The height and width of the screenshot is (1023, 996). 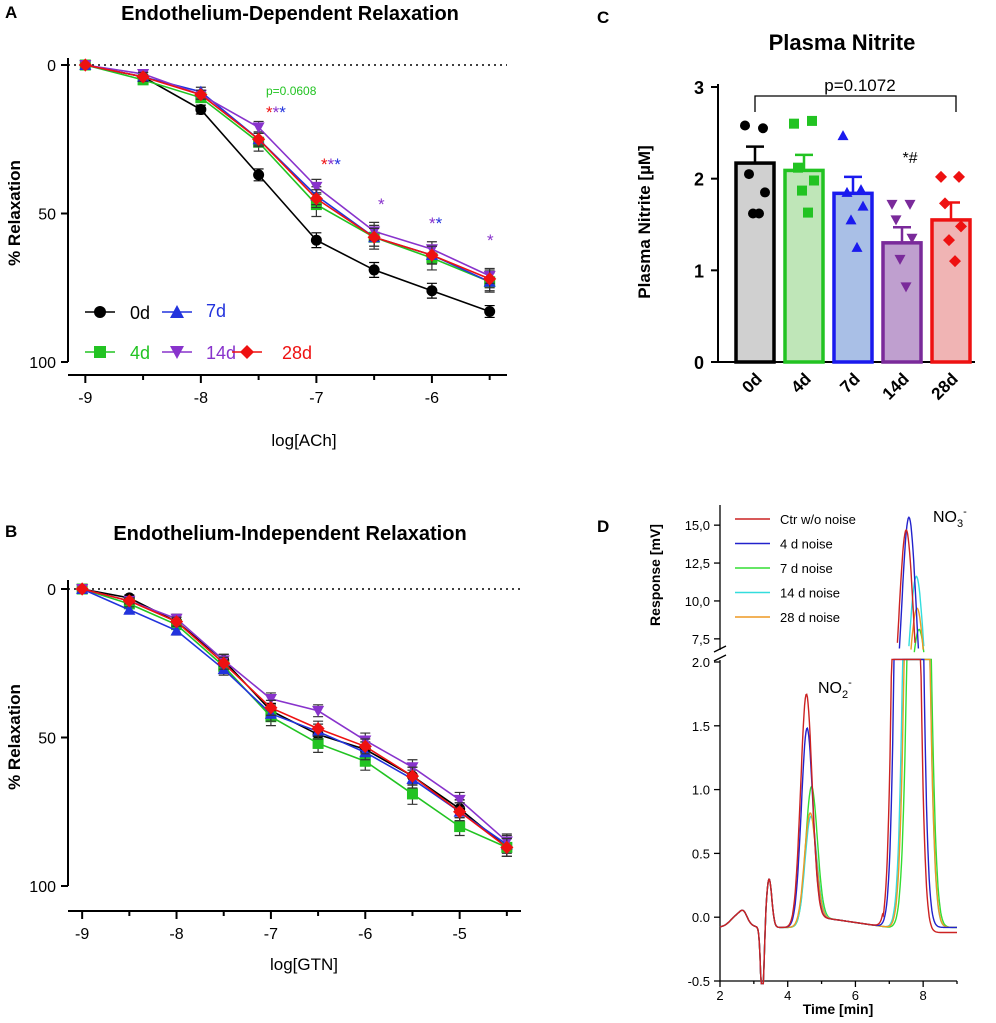 What do you see at coordinates (460, 934) in the screenshot?
I see `panel-b-x-tick-label: -5` at bounding box center [460, 934].